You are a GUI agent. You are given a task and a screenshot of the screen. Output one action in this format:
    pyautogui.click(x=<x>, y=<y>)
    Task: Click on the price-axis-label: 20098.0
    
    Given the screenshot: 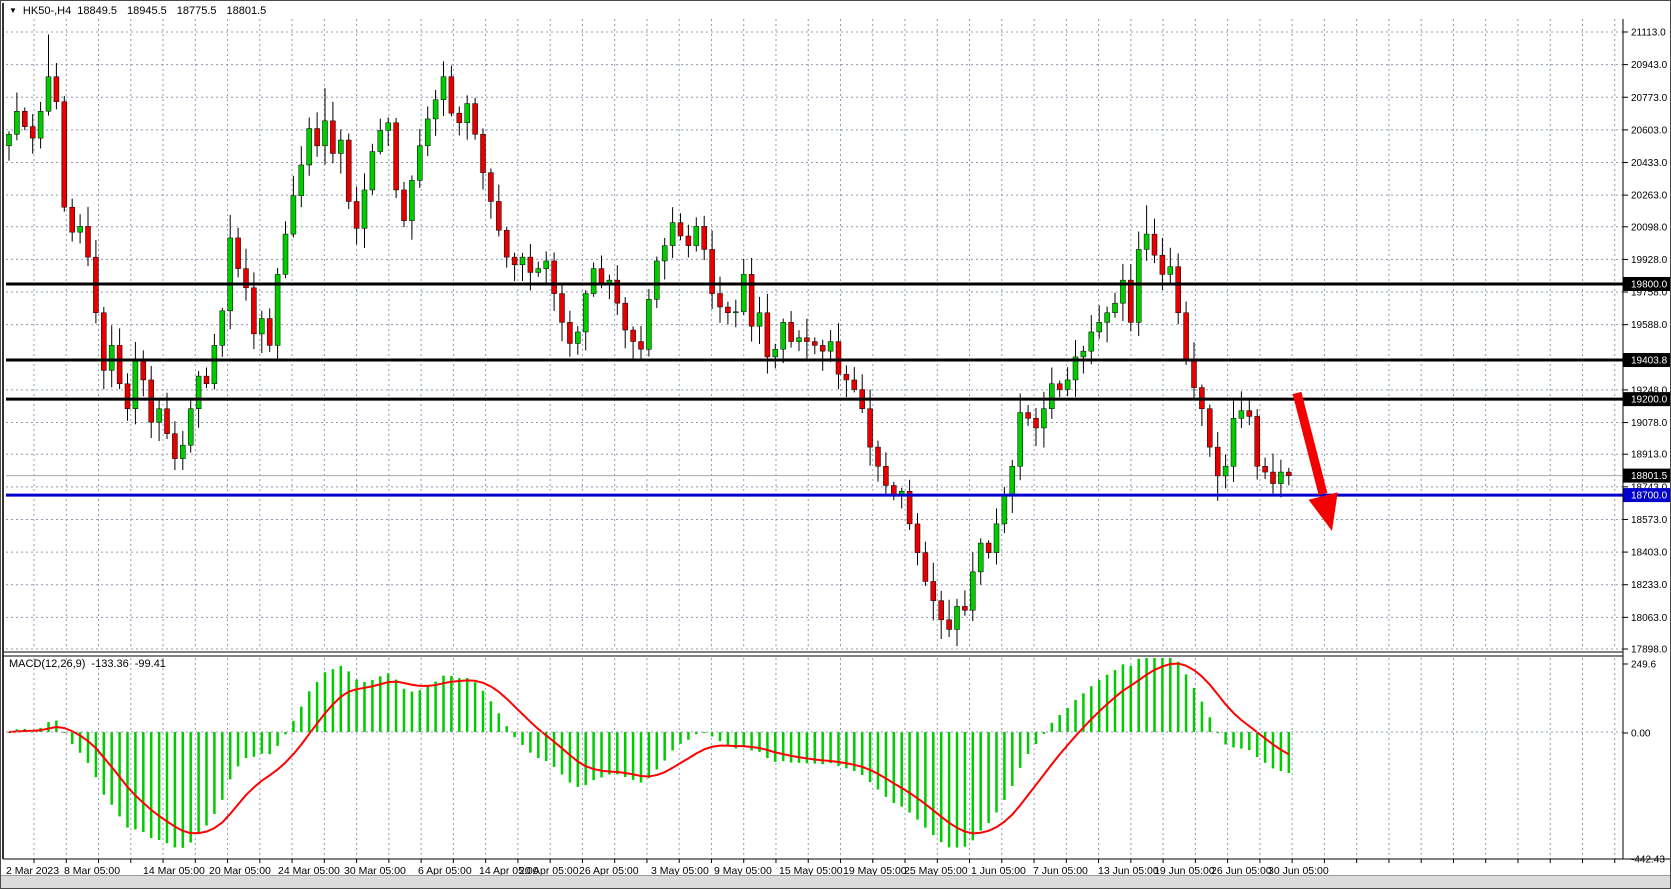 What is the action you would take?
    pyautogui.click(x=1649, y=227)
    